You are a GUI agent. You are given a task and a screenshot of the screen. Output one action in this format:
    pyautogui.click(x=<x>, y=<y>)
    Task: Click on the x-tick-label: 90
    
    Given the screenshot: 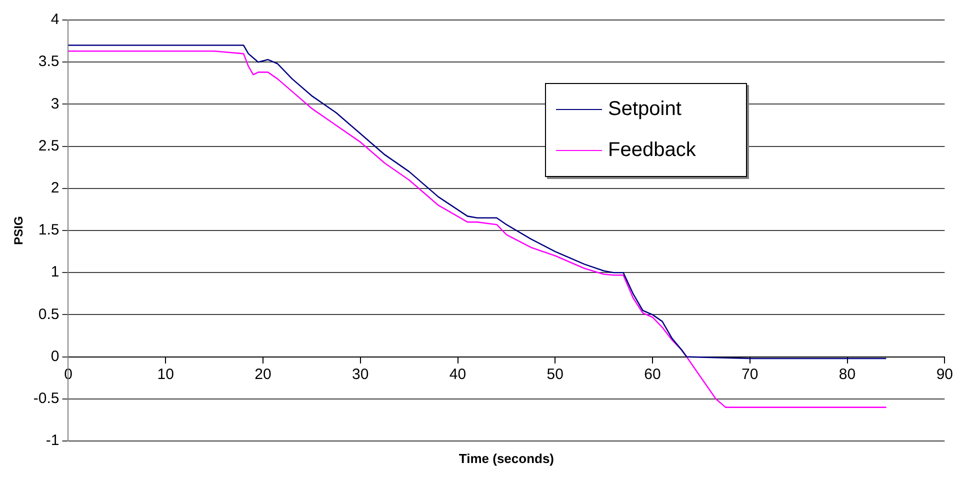 What is the action you would take?
    pyautogui.click(x=944, y=374)
    